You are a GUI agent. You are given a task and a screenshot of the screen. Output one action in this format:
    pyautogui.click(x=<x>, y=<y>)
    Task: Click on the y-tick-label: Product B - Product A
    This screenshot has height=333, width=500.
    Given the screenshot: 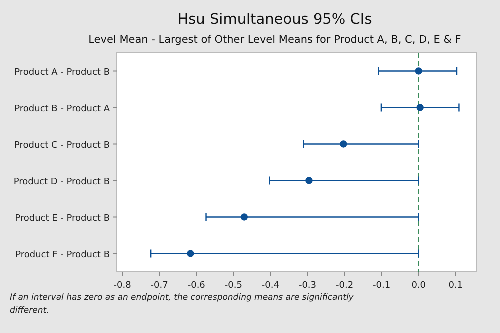 What is the action you would take?
    pyautogui.click(x=62, y=109)
    